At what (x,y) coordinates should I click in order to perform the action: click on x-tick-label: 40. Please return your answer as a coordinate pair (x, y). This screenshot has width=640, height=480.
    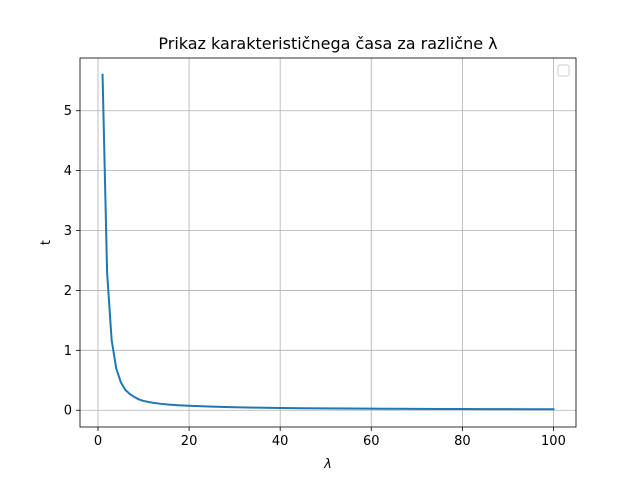
    Looking at the image, I should click on (280, 441).